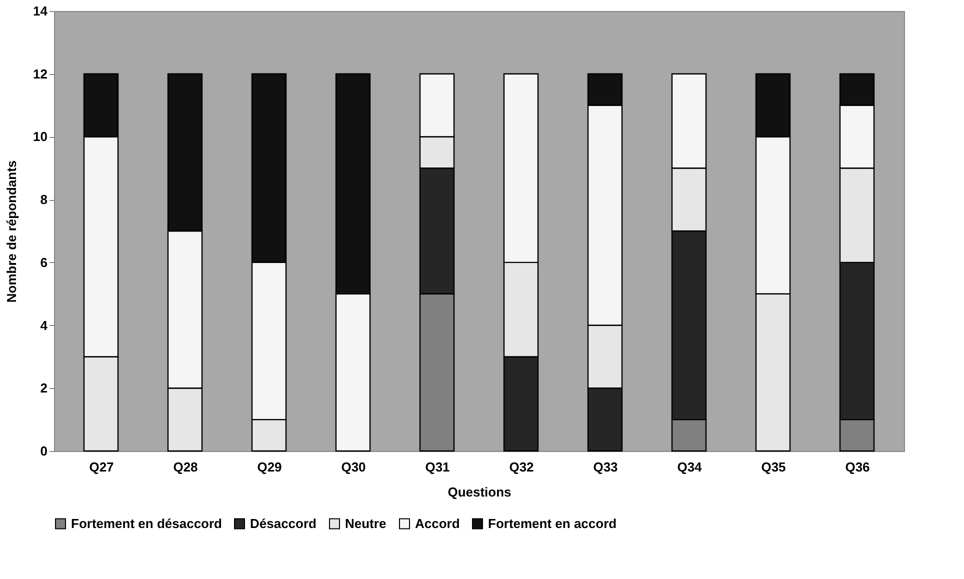  Describe the element at coordinates (40, 136) in the screenshot. I see `y-tick-label: 10` at that location.